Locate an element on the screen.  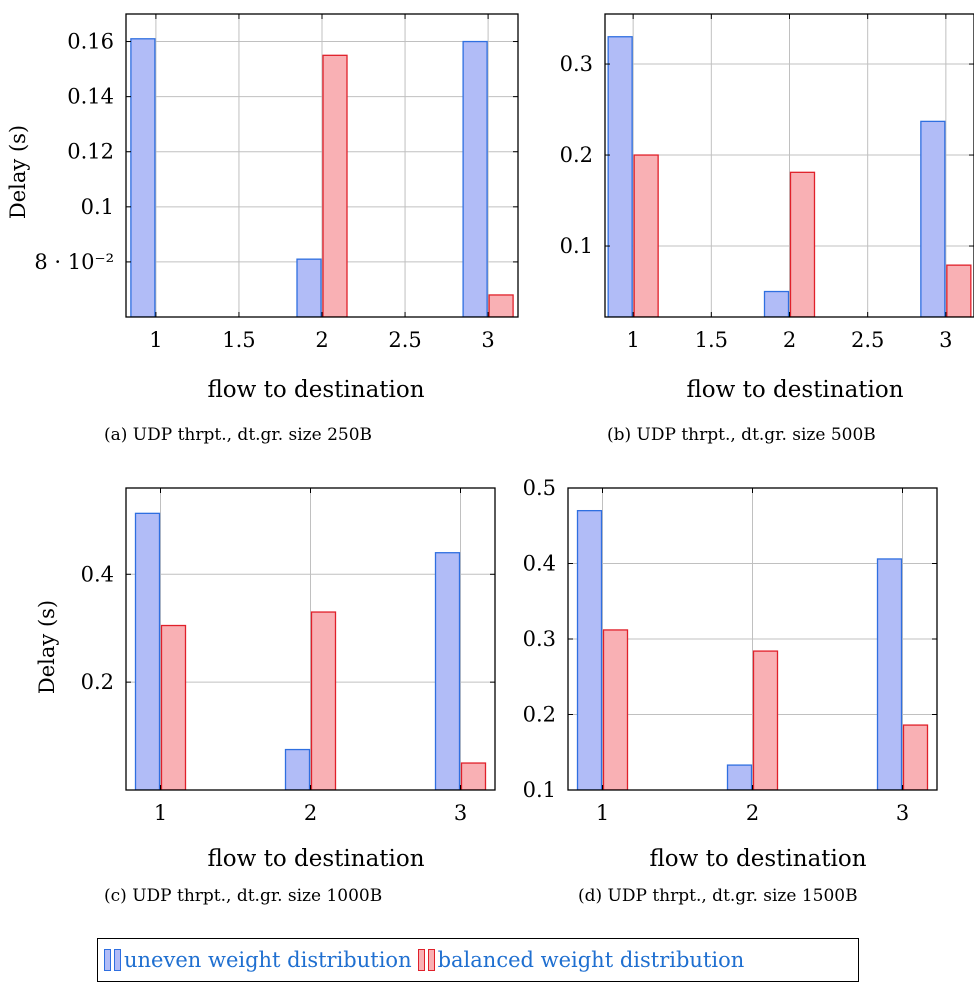
legend-entry-balanced: balanced weight distribution is located at coordinates (581, 960).